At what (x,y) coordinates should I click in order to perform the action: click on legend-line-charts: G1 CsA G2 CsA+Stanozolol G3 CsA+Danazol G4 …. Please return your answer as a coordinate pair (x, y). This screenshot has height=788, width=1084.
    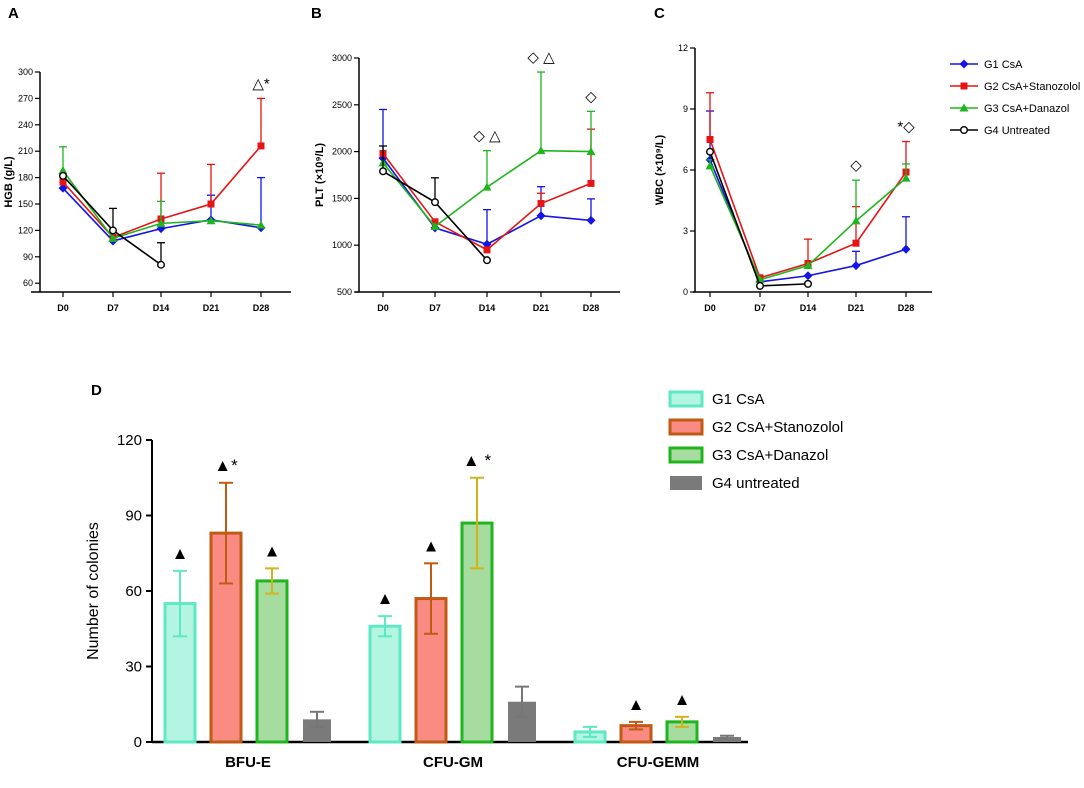
    Looking at the image, I should click on (1015, 98).